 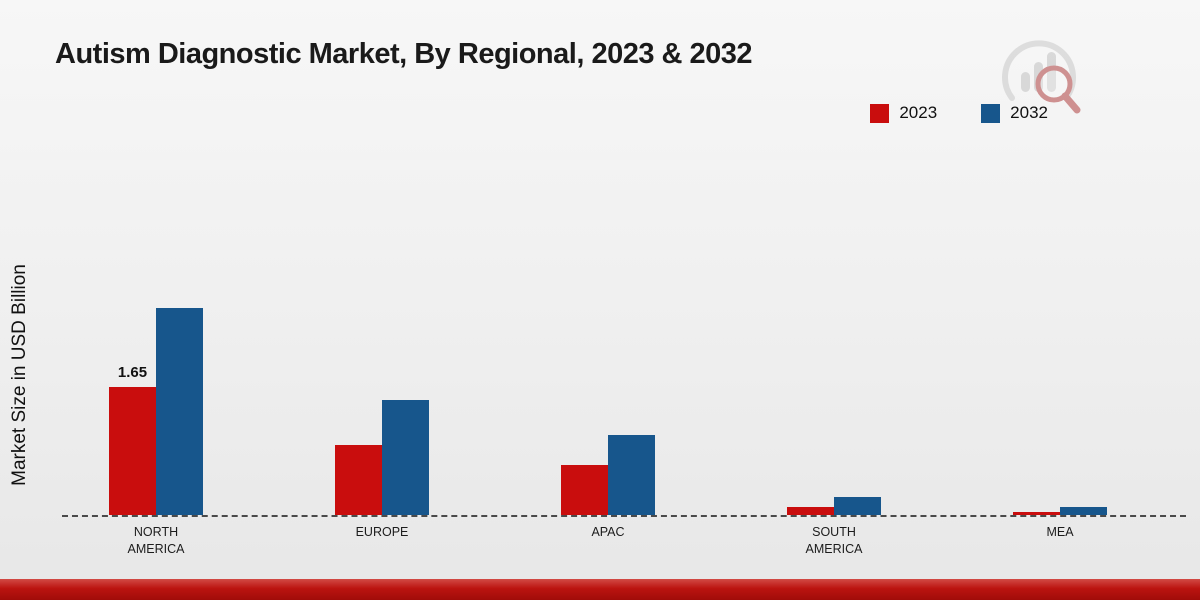 What do you see at coordinates (1036, 513) in the screenshot?
I see `bar-2023-mea` at bounding box center [1036, 513].